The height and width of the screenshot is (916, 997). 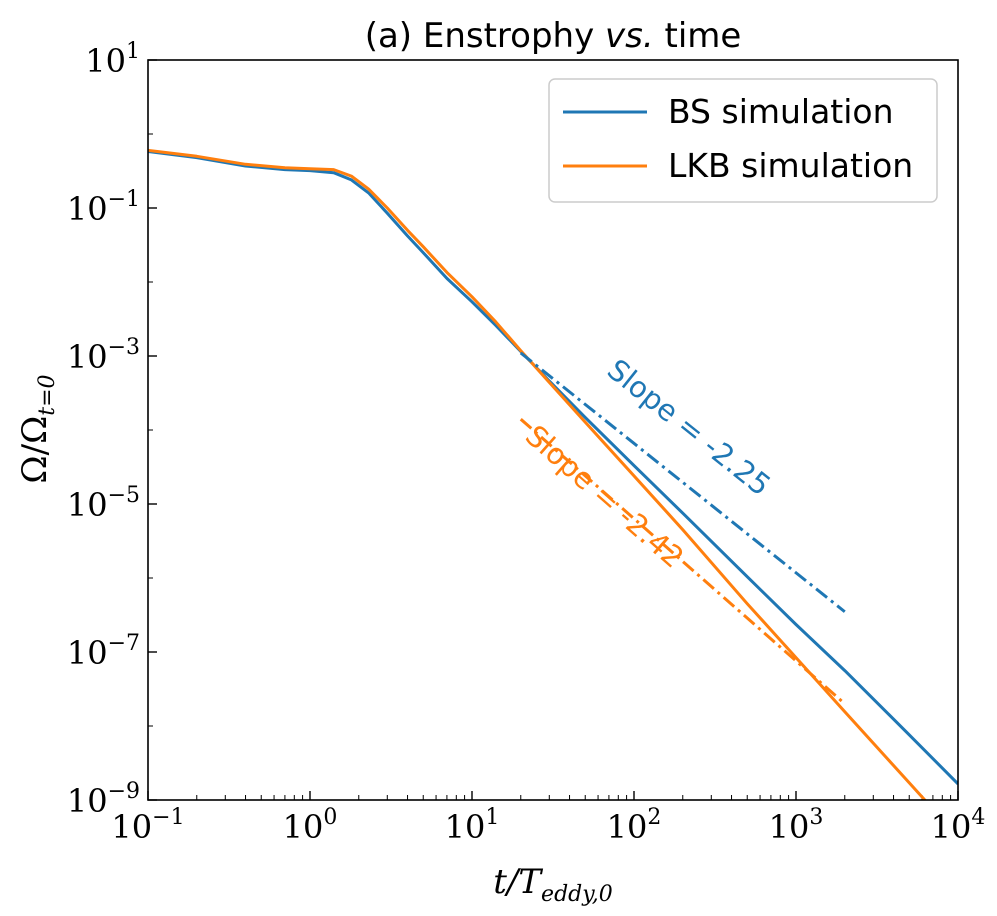 I want to click on chart-title-suffix: time, so click(x=698, y=36).